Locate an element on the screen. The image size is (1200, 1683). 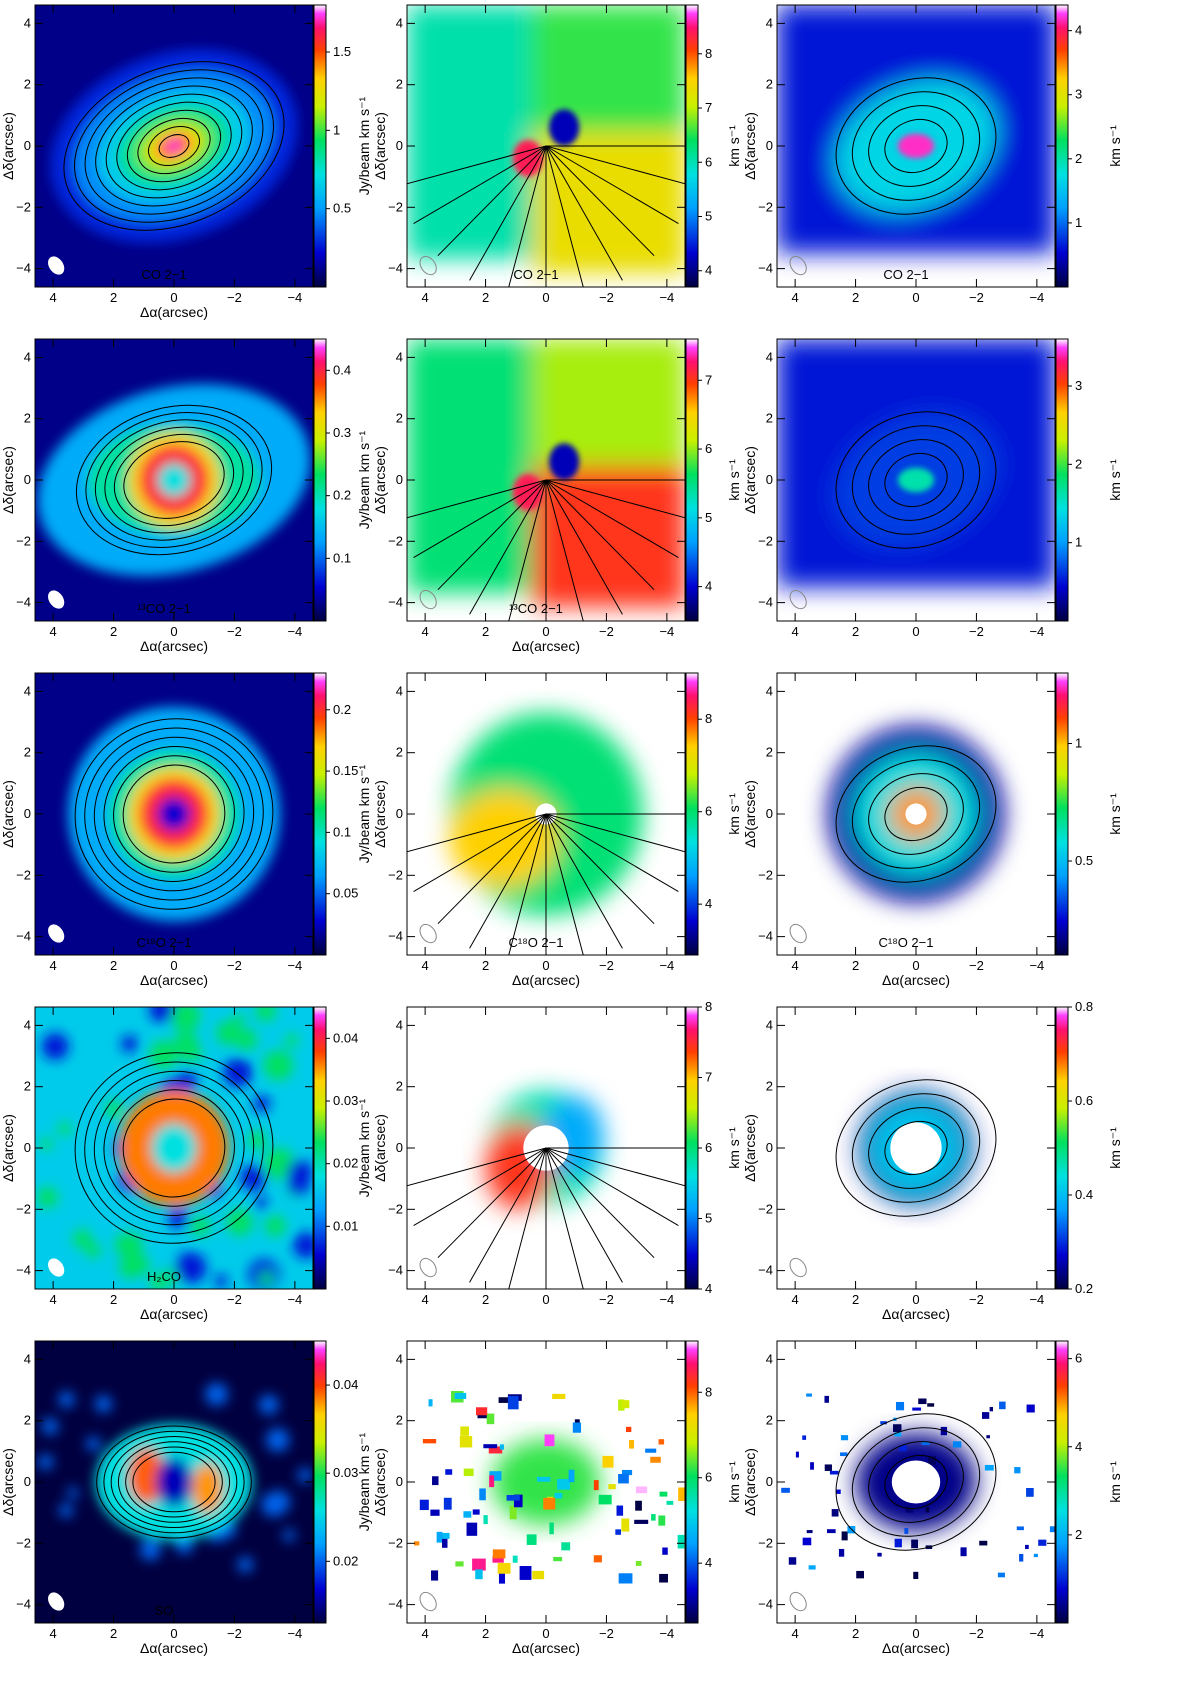
colorbar-tick-label: 0.02 is located at coordinates (345, 1163).